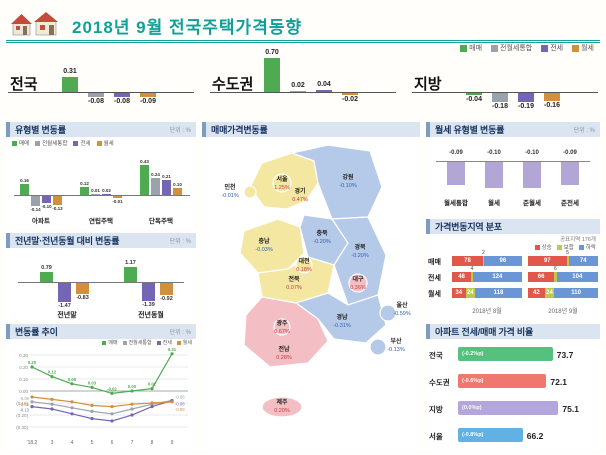 Image resolution: width=606 pixels, height=455 pixels. I want to click on bar-value-label: -0.04, so click(474, 99).